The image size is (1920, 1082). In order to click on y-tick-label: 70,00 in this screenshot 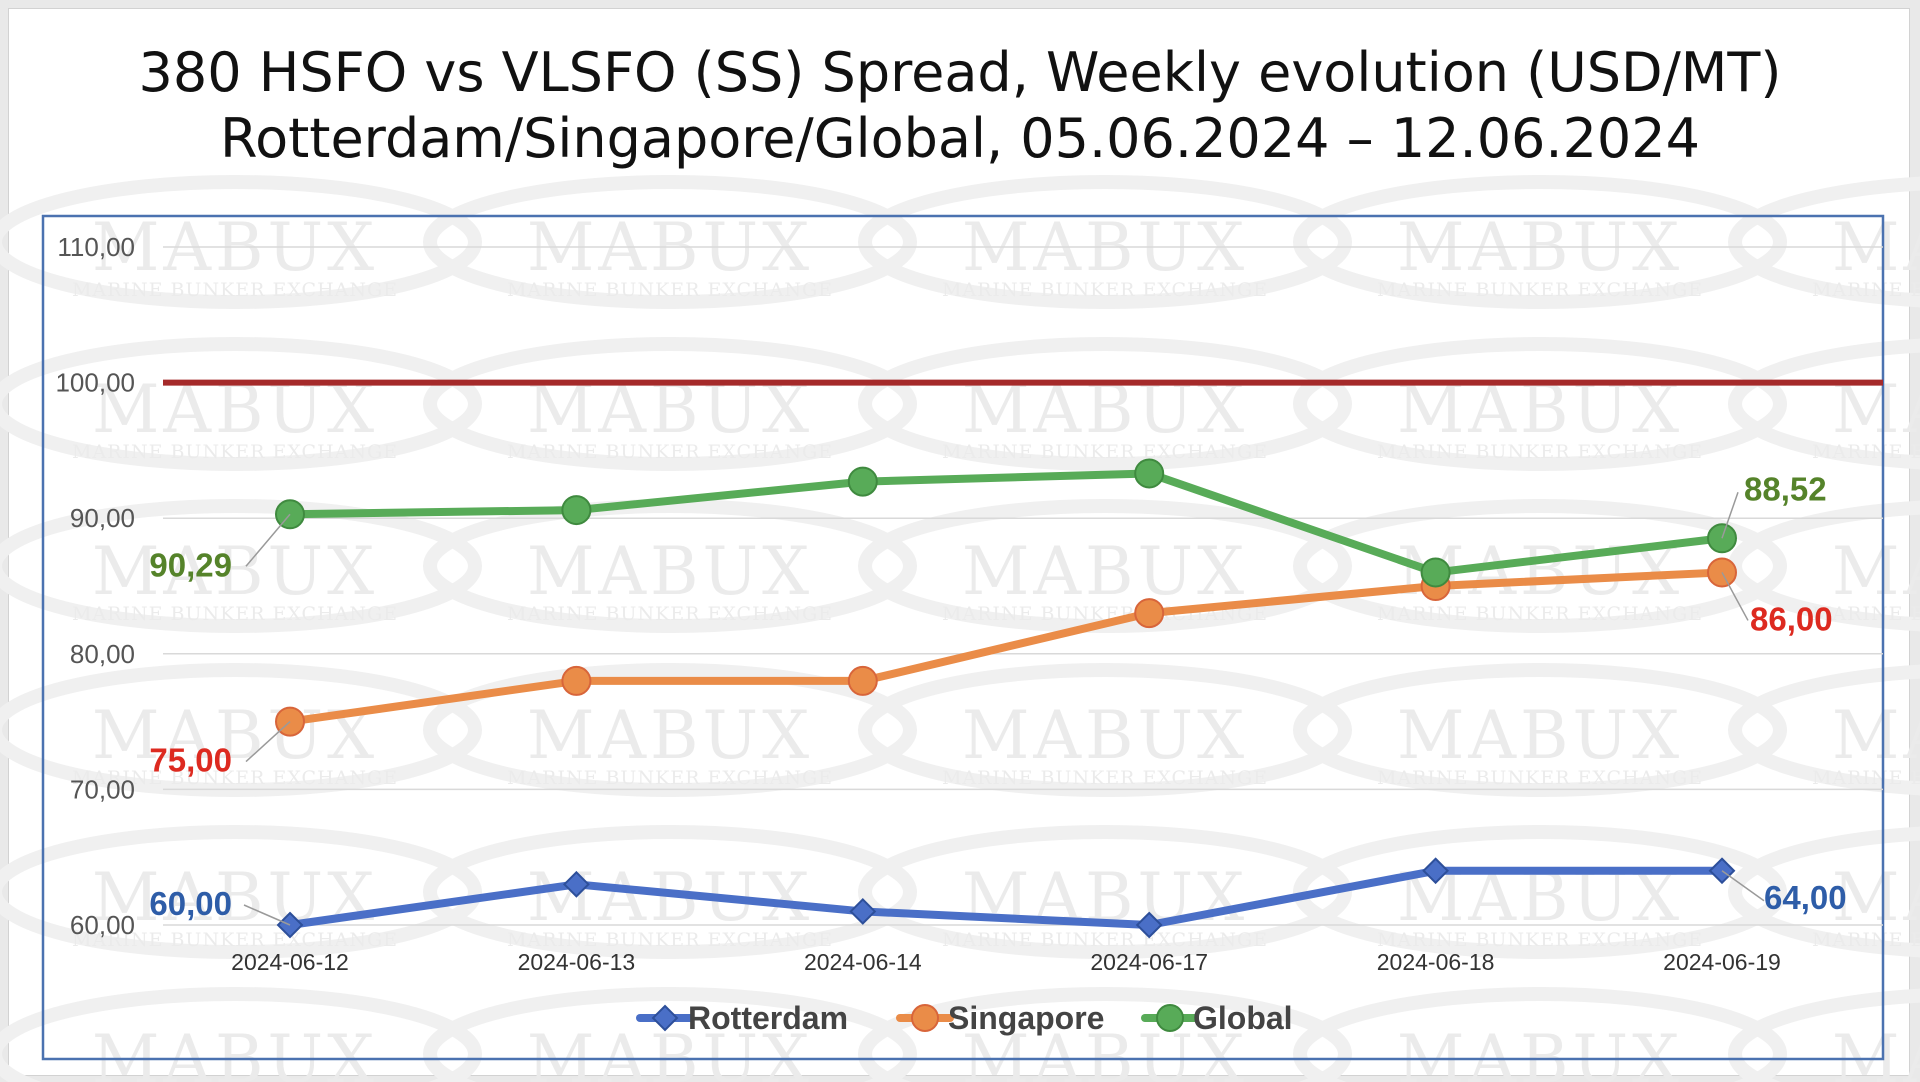, I will do `click(102, 789)`.